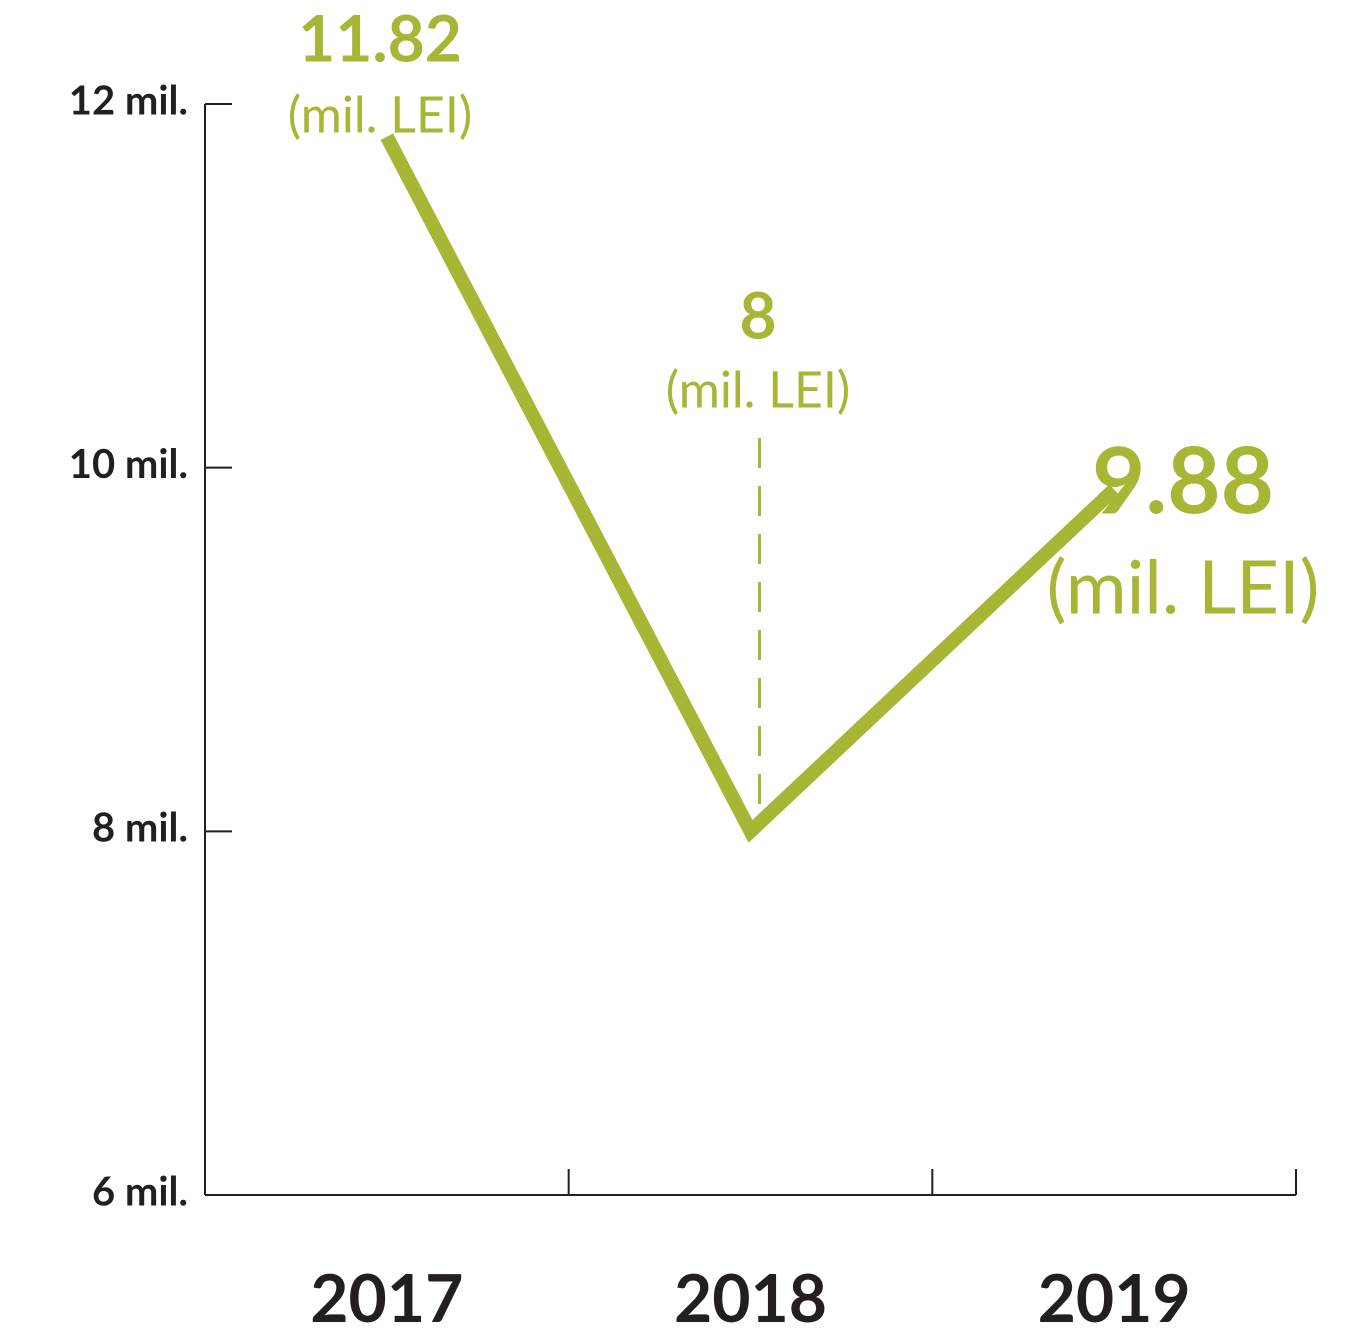 The height and width of the screenshot is (1343, 1349). What do you see at coordinates (140, 827) in the screenshot?
I see `y-tick-label: 8 mil.` at bounding box center [140, 827].